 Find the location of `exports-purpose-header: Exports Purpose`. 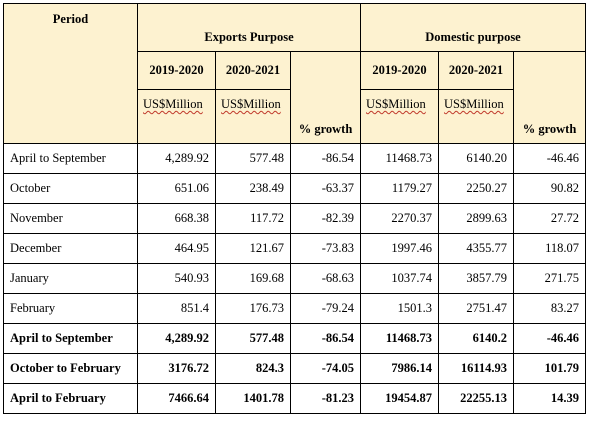

exports-purpose-header: Exports Purpose is located at coordinates (249, 27).